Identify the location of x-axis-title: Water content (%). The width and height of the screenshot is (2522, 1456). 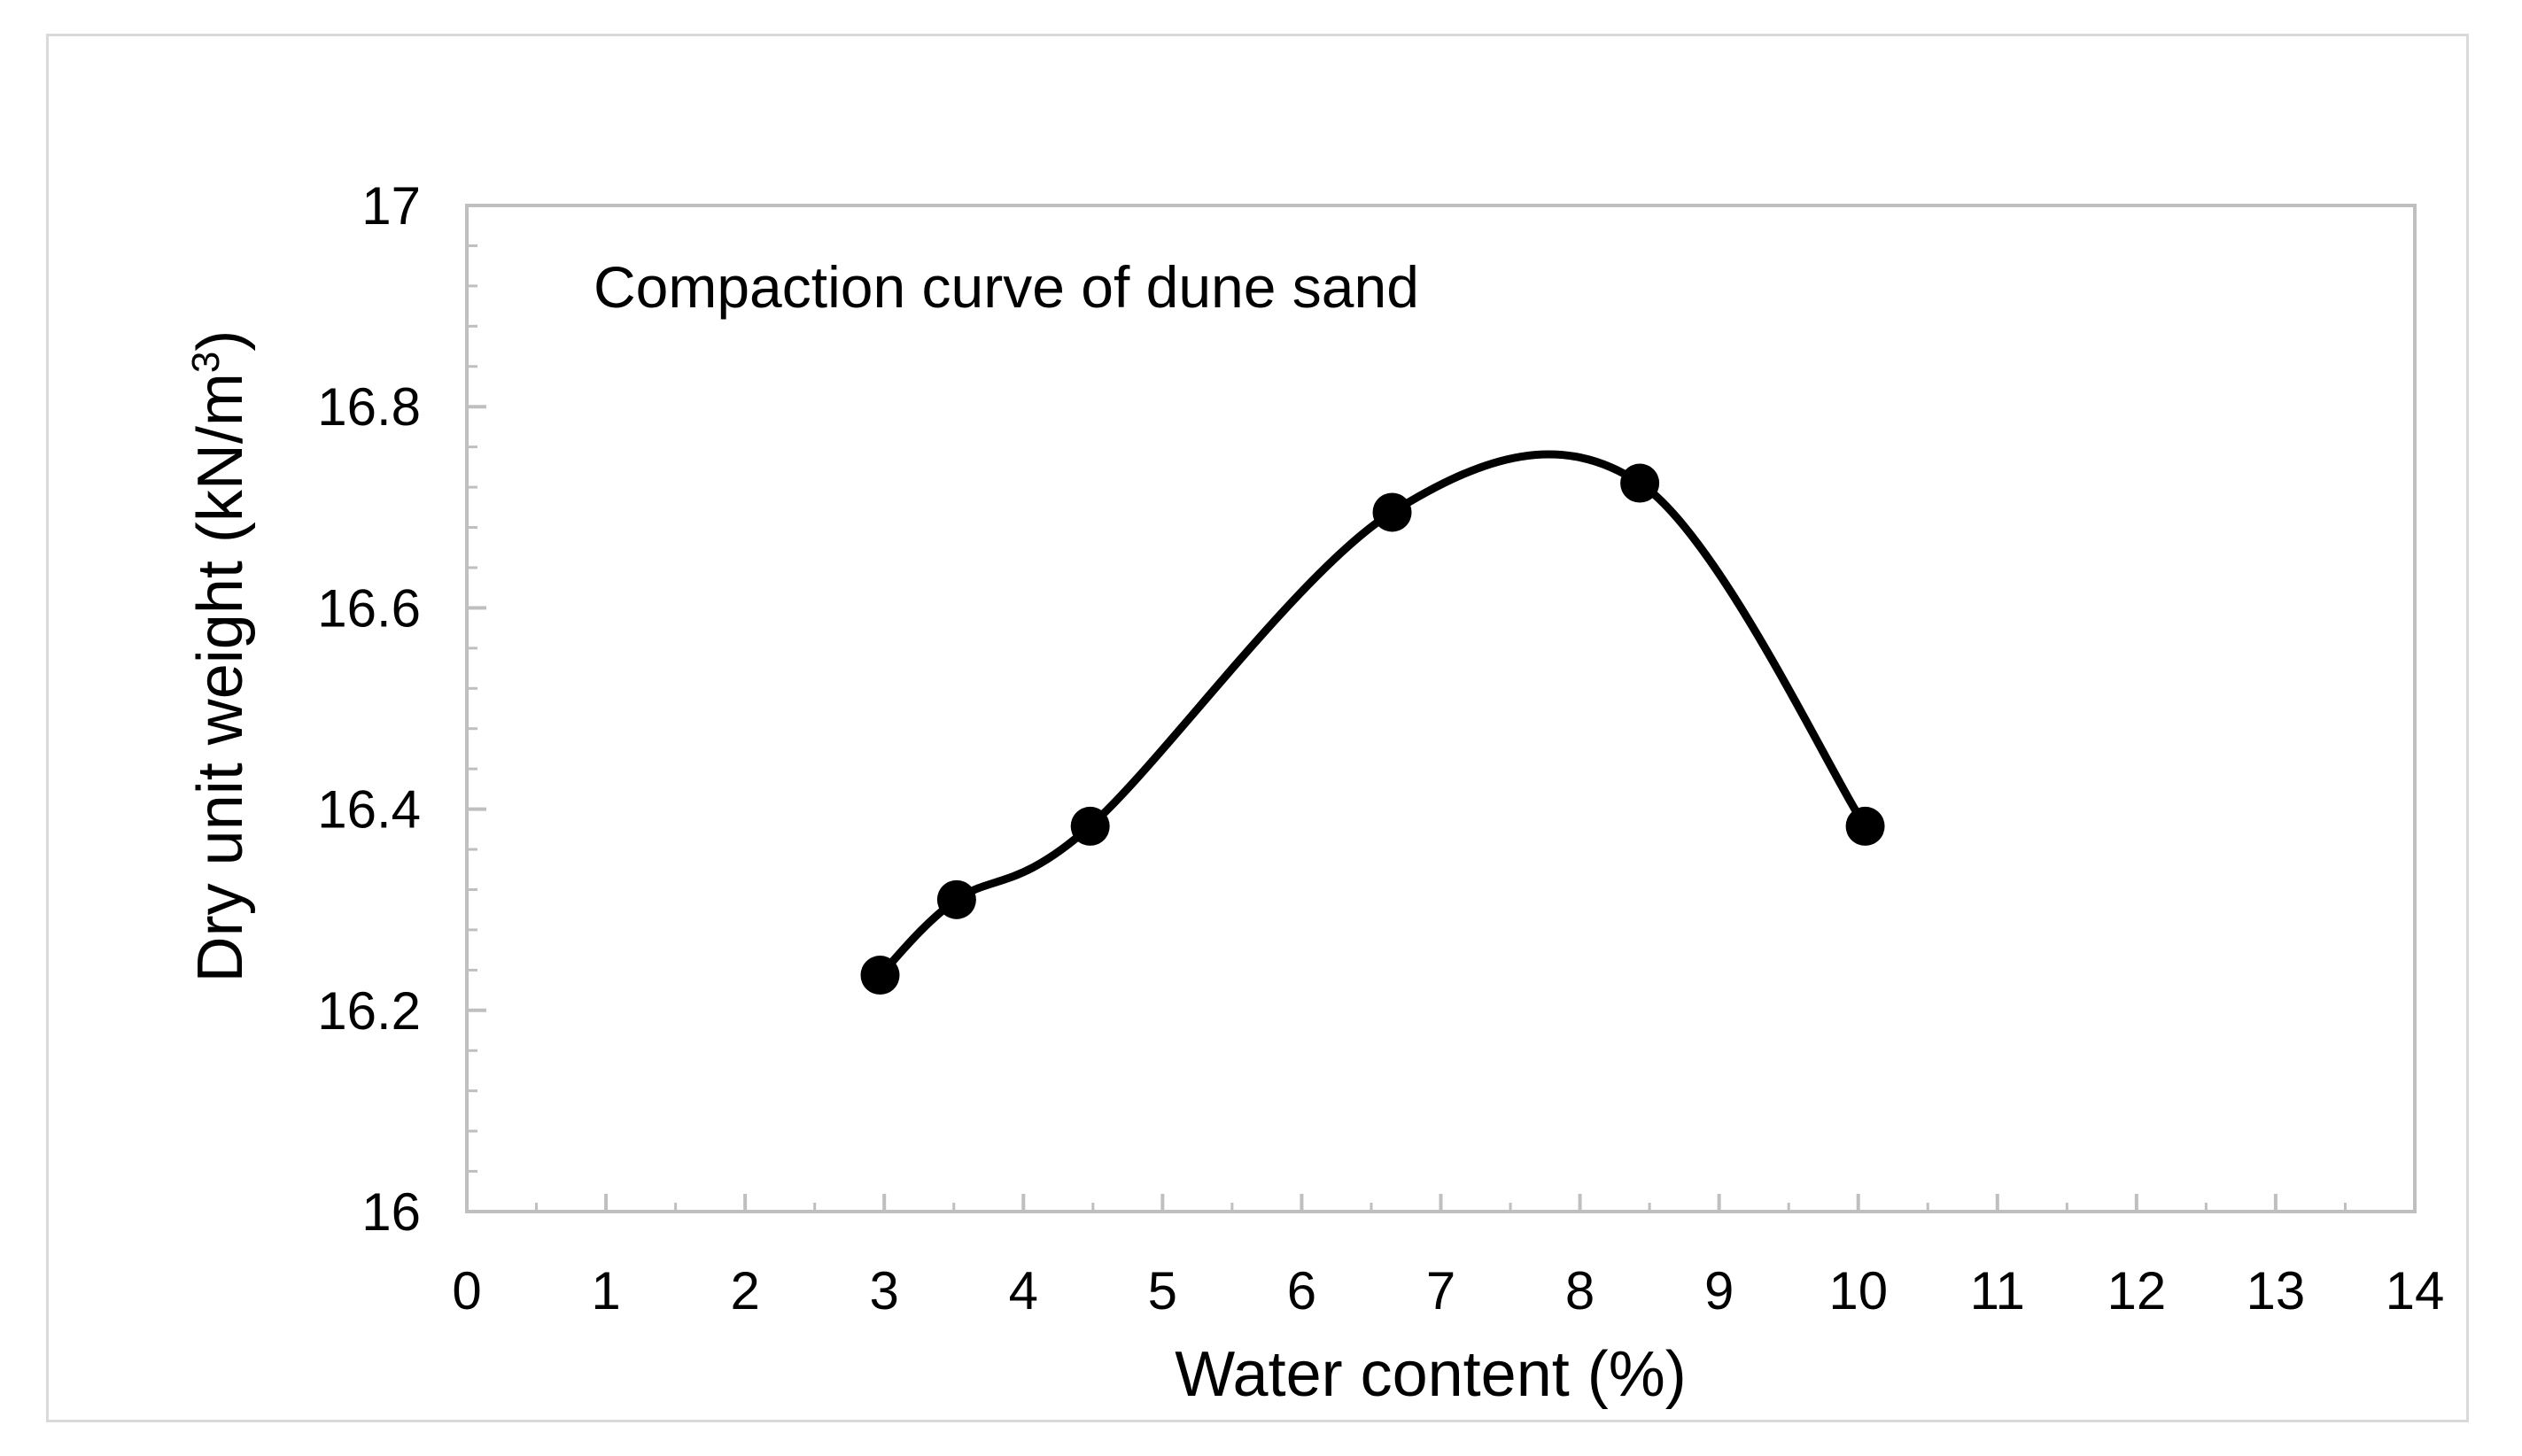
(1431, 1374).